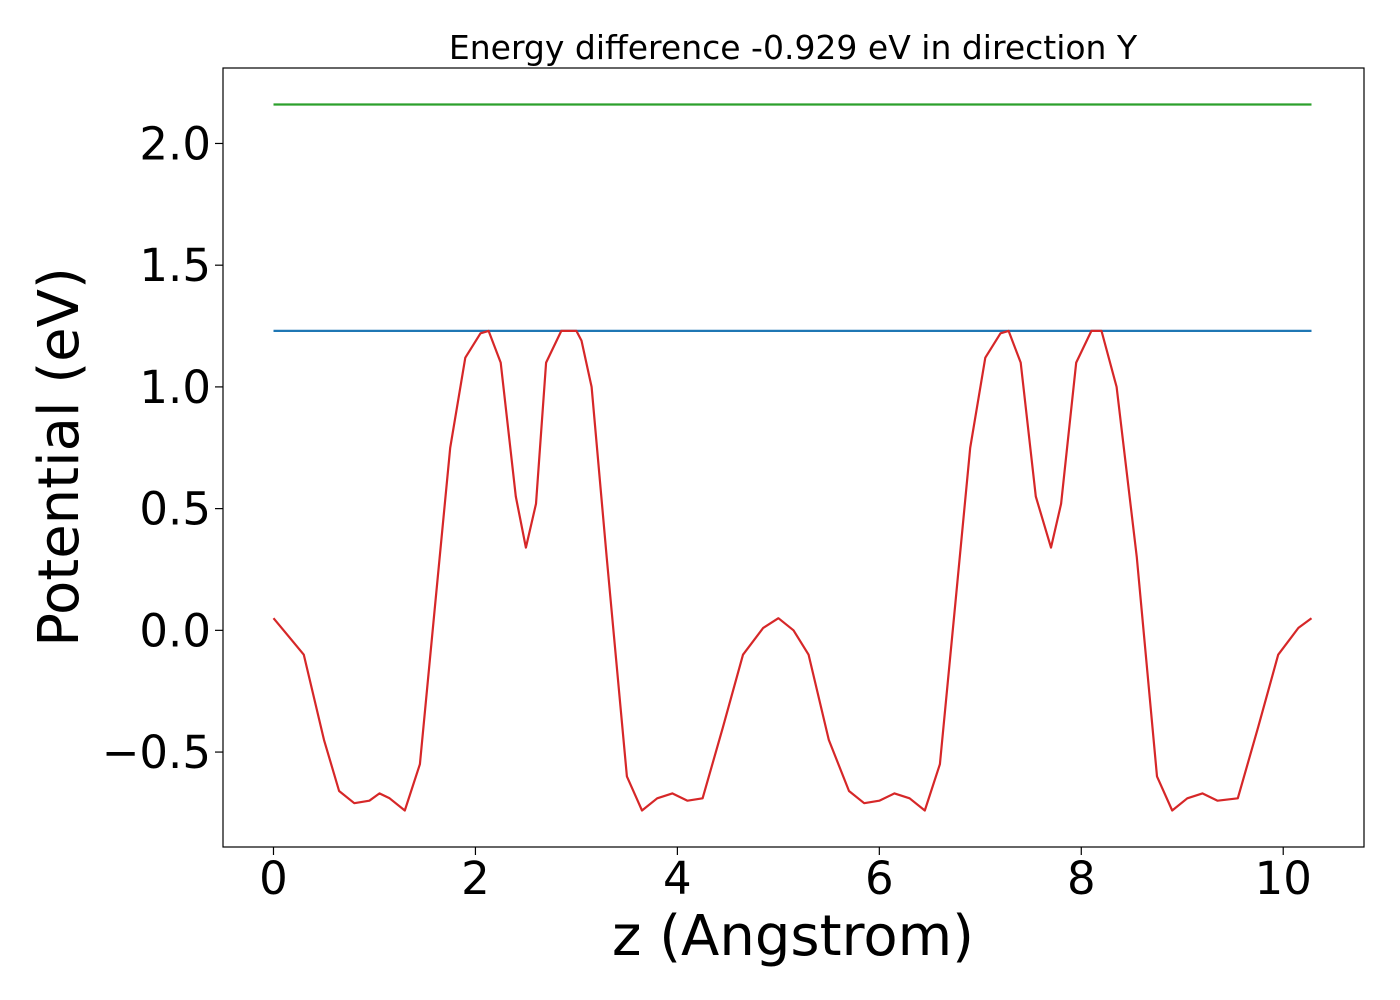 The image size is (1400, 1000). I want to click on x-tick-label: 6, so click(879, 878).